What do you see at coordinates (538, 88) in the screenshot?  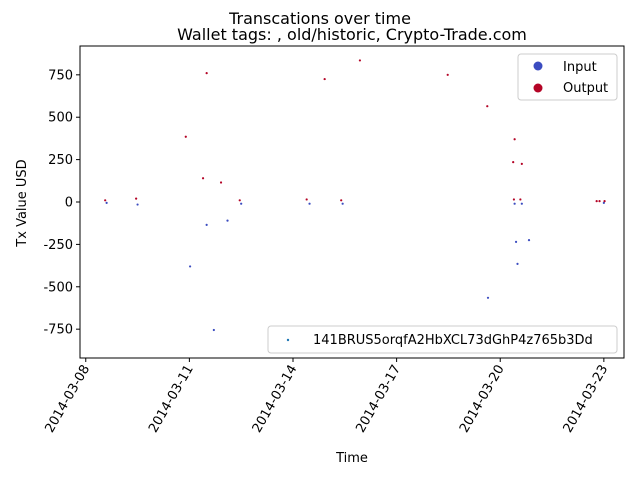 I see `legend-output-marker` at bounding box center [538, 88].